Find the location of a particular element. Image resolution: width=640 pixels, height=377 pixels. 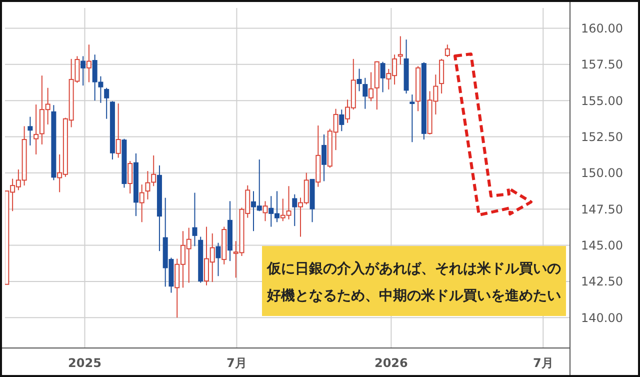

y-tick-label: 160.00 is located at coordinates (602, 28).